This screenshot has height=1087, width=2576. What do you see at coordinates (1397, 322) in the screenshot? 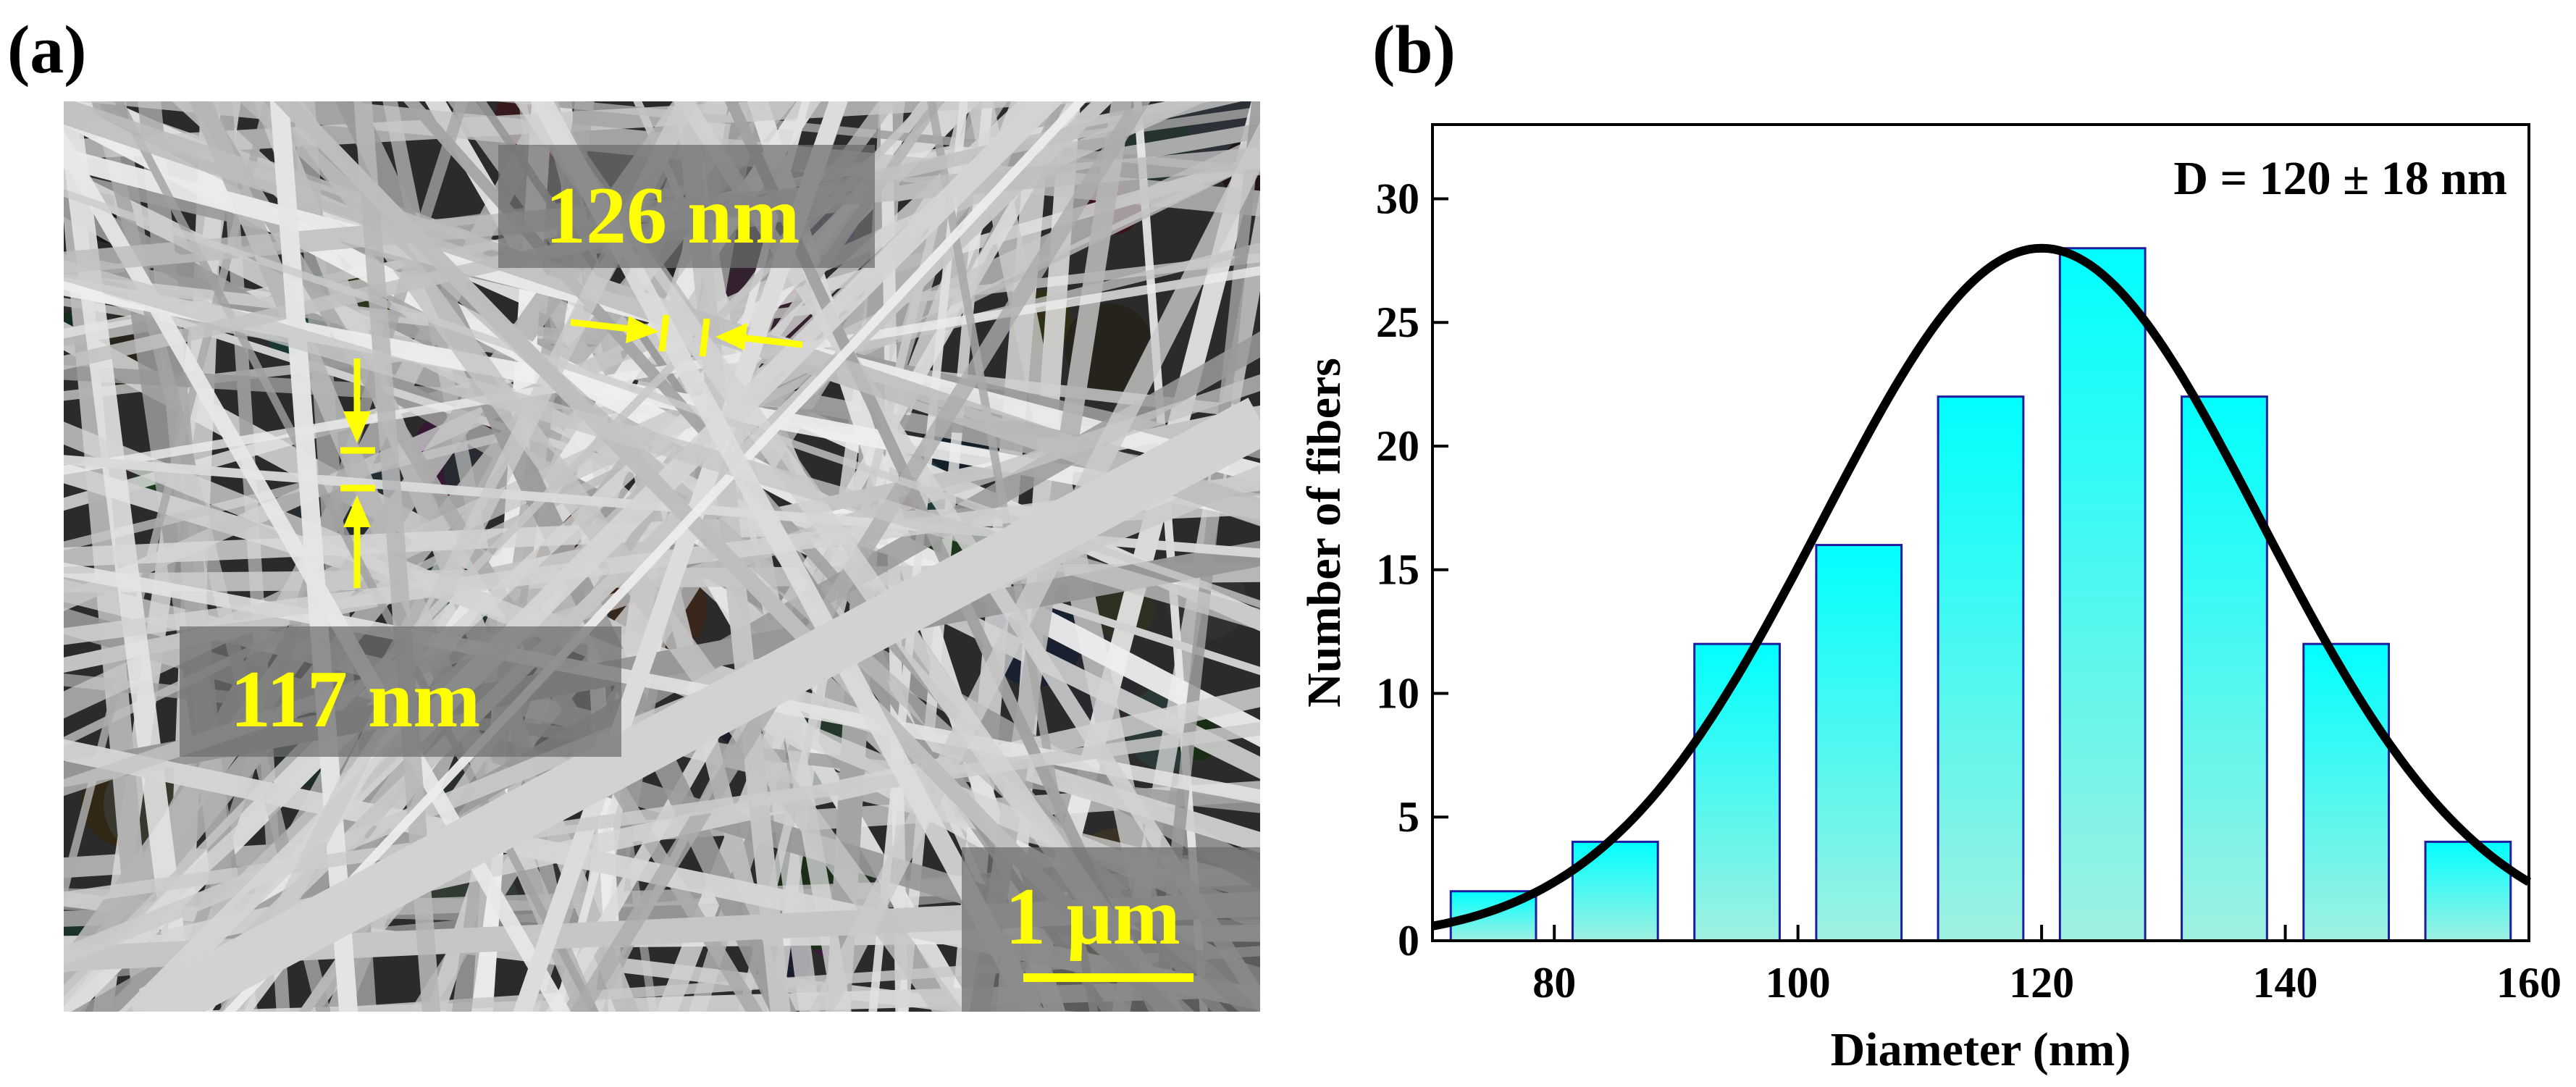
I see `y-tick-label: 25` at bounding box center [1397, 322].